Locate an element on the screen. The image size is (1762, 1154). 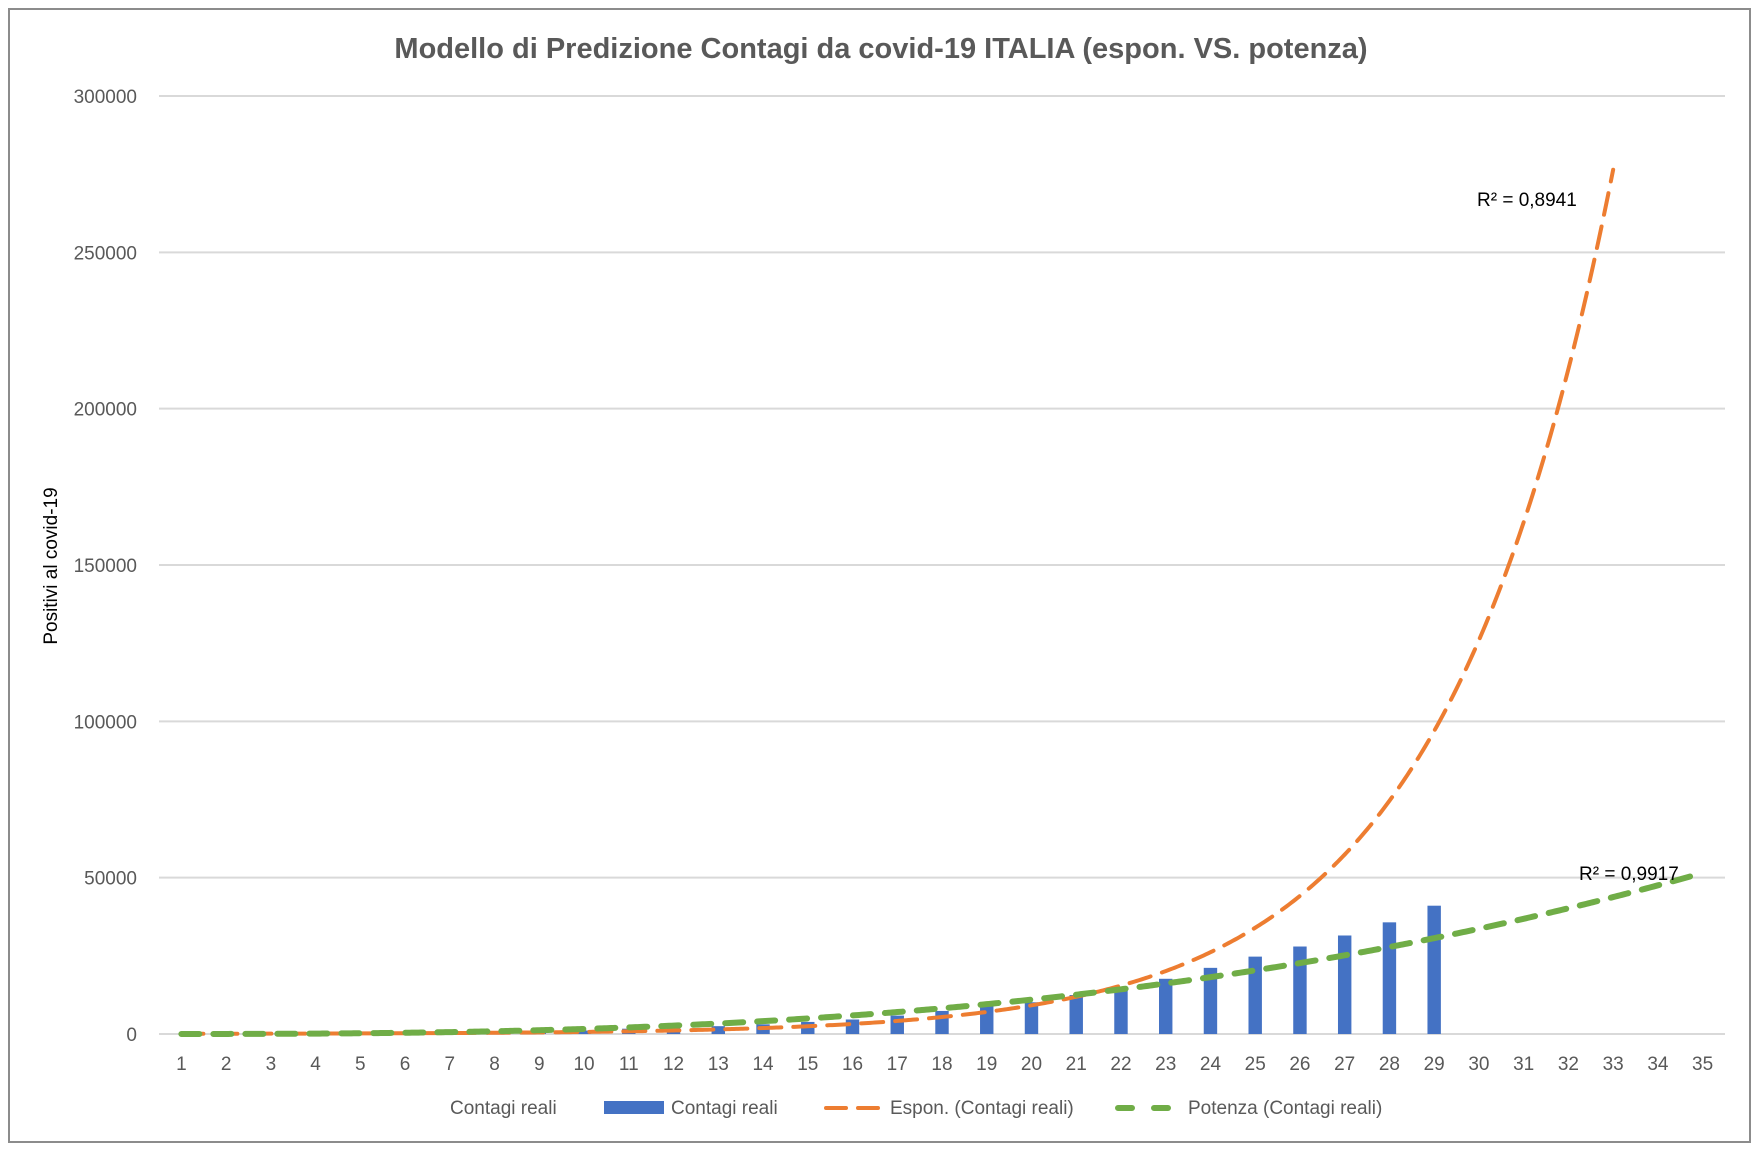
x-tick-label: 20 is located at coordinates (1031, 1064).